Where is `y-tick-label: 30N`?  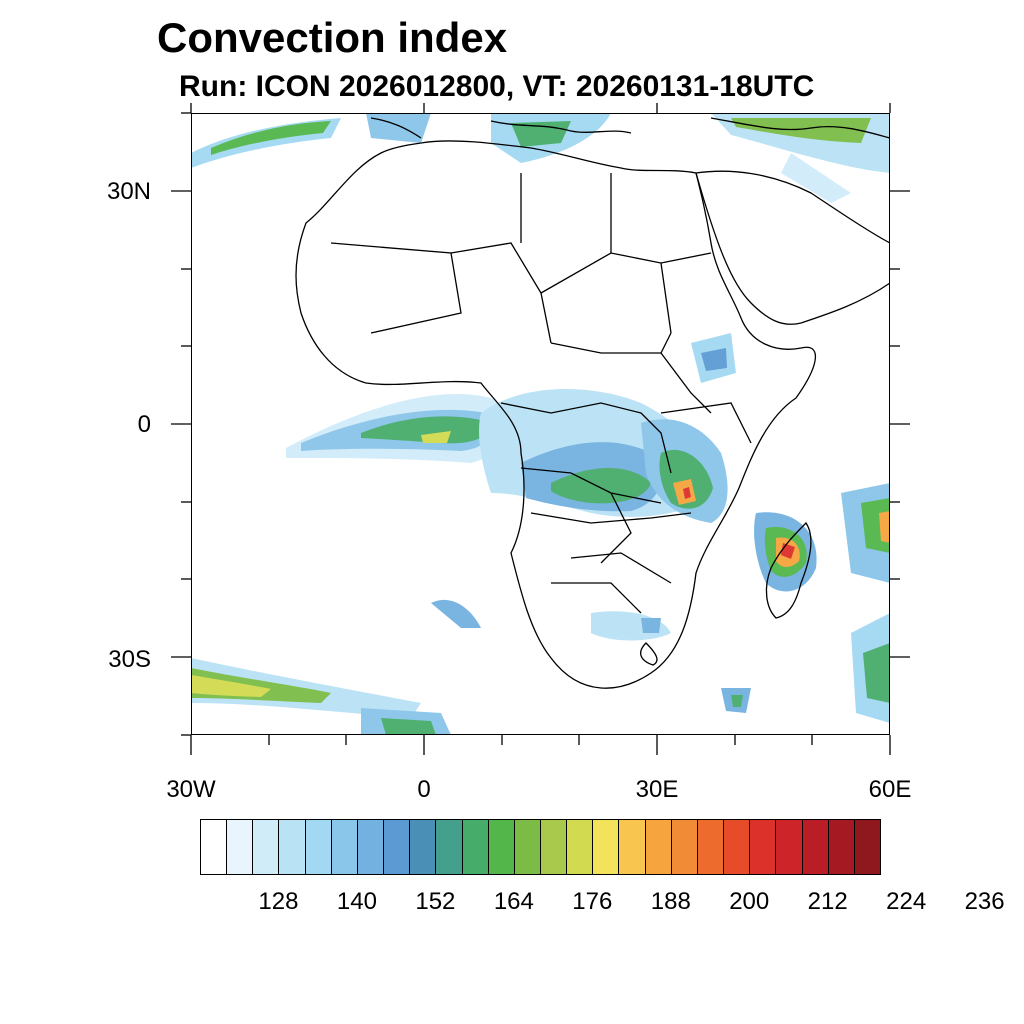
y-tick-label: 30N is located at coordinates (128, 191).